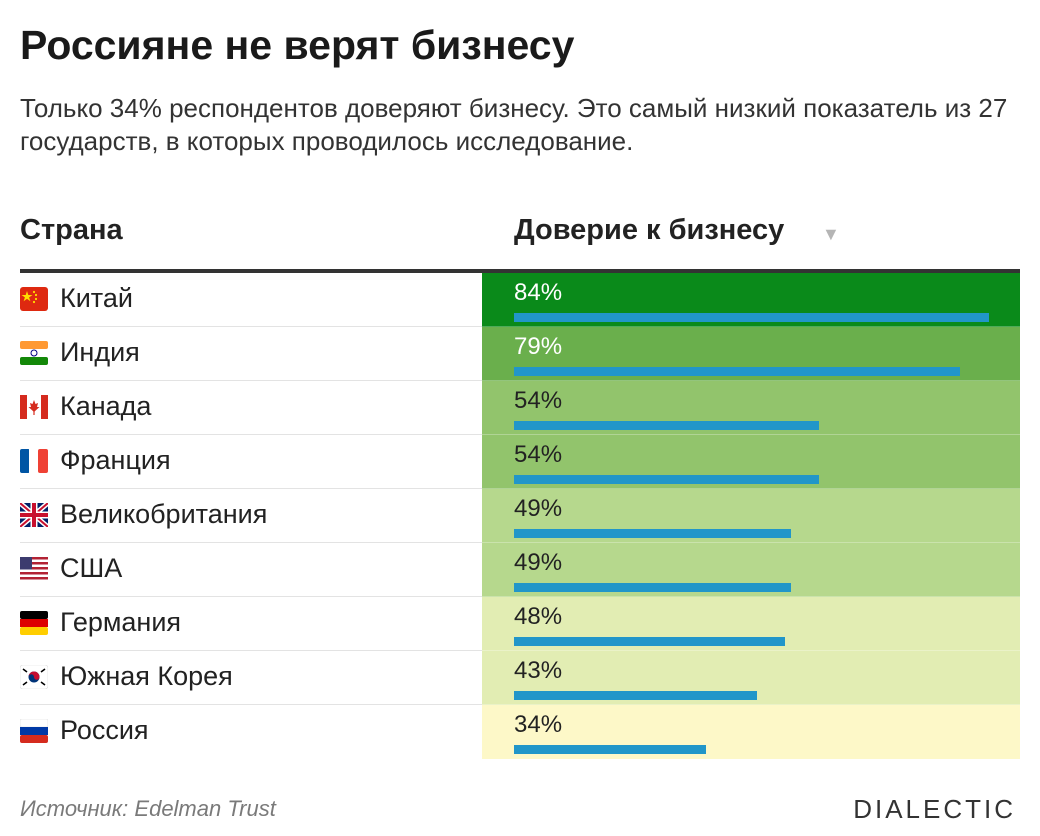 The height and width of the screenshot is (836, 1040). I want to click on table-row: Франция 54%, so click(520, 462).